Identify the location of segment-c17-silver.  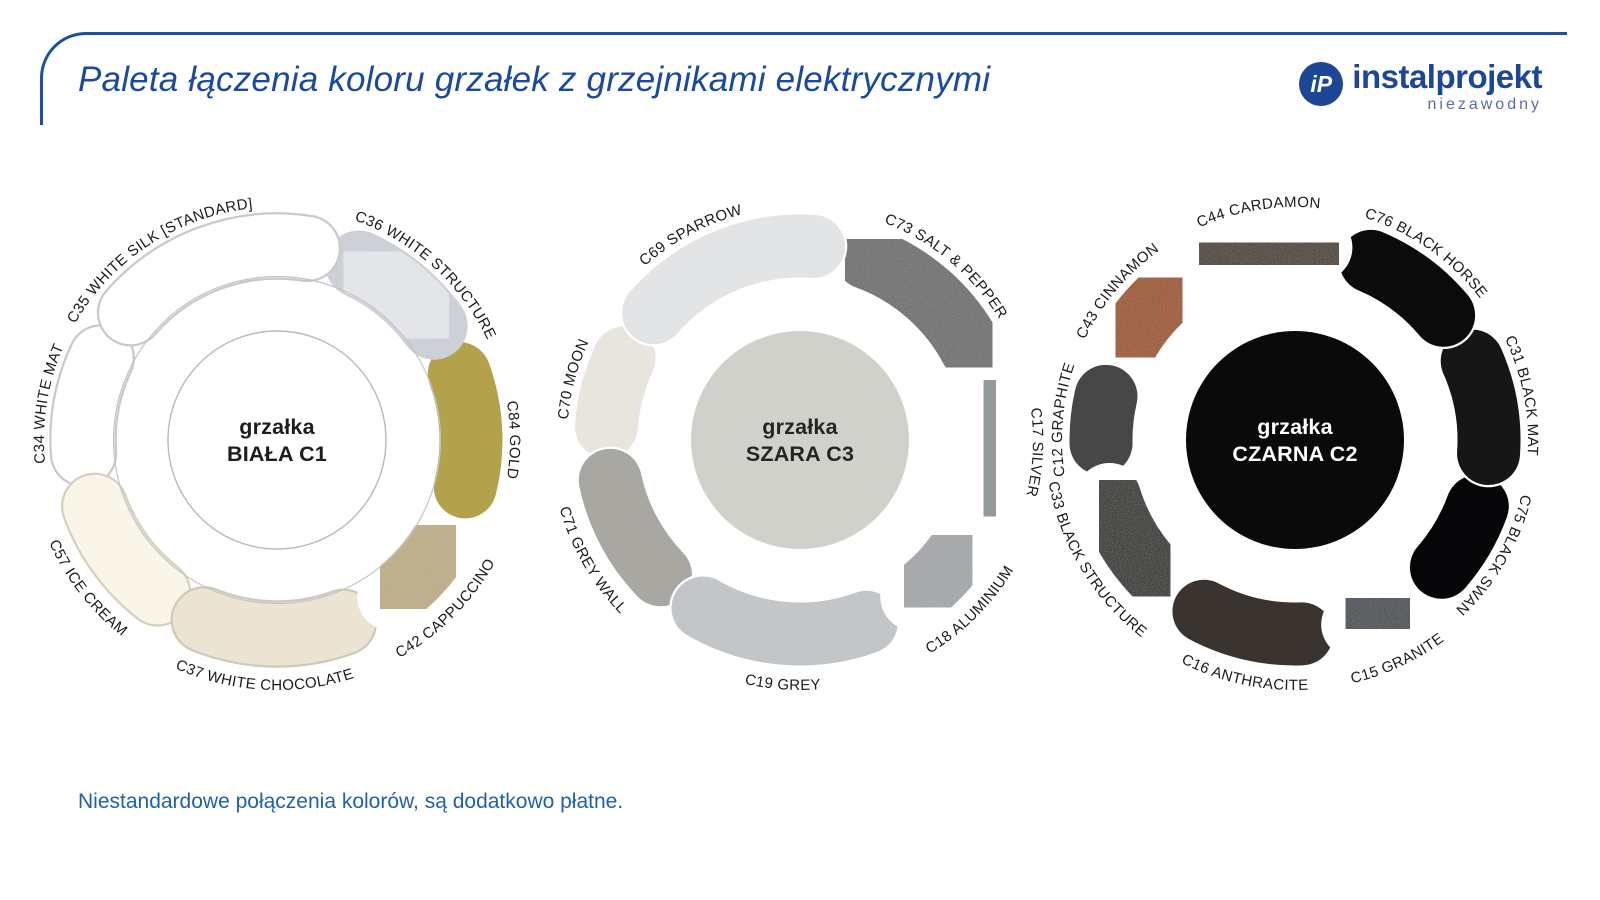
(989, 448).